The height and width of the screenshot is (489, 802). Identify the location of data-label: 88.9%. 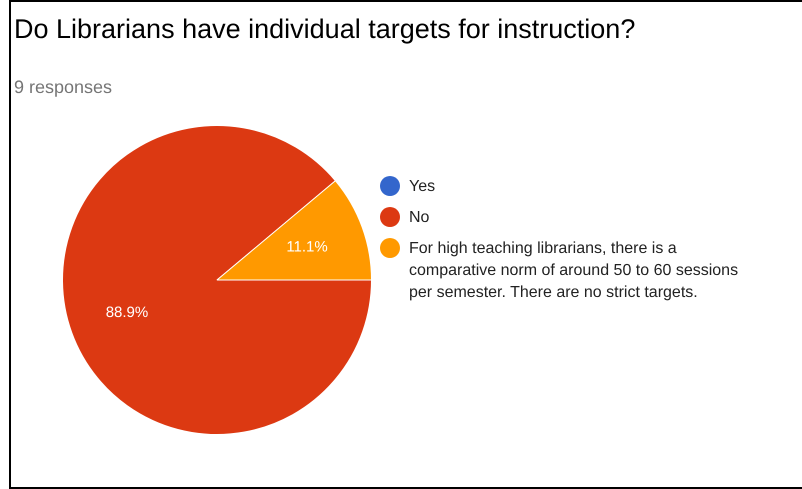
(127, 312).